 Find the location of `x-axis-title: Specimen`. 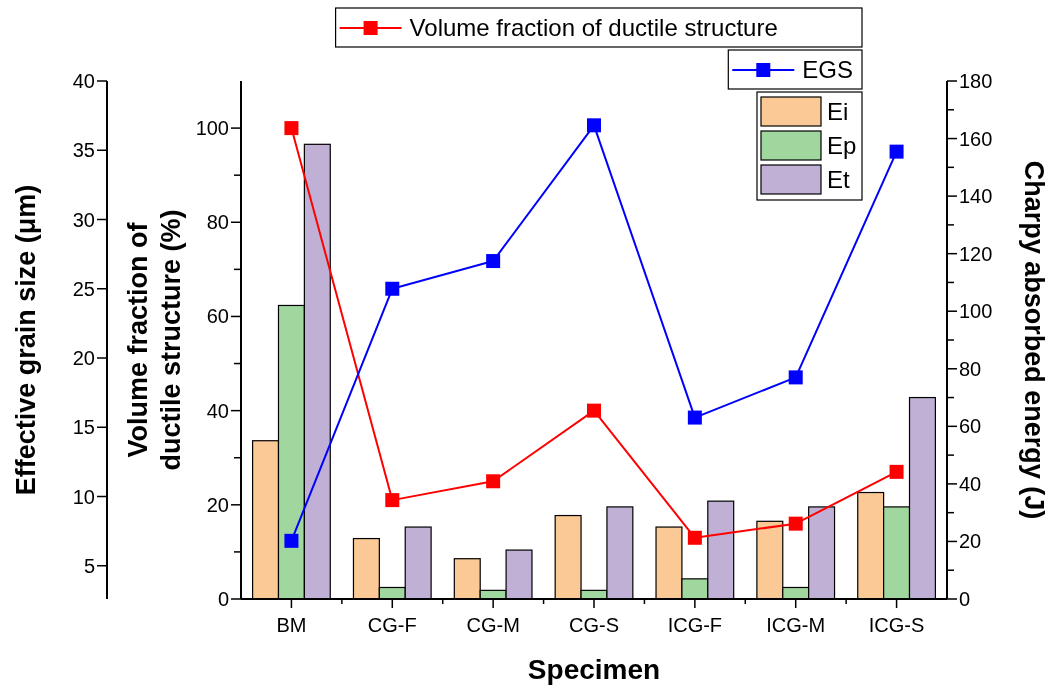

x-axis-title: Specimen is located at coordinates (594, 669).